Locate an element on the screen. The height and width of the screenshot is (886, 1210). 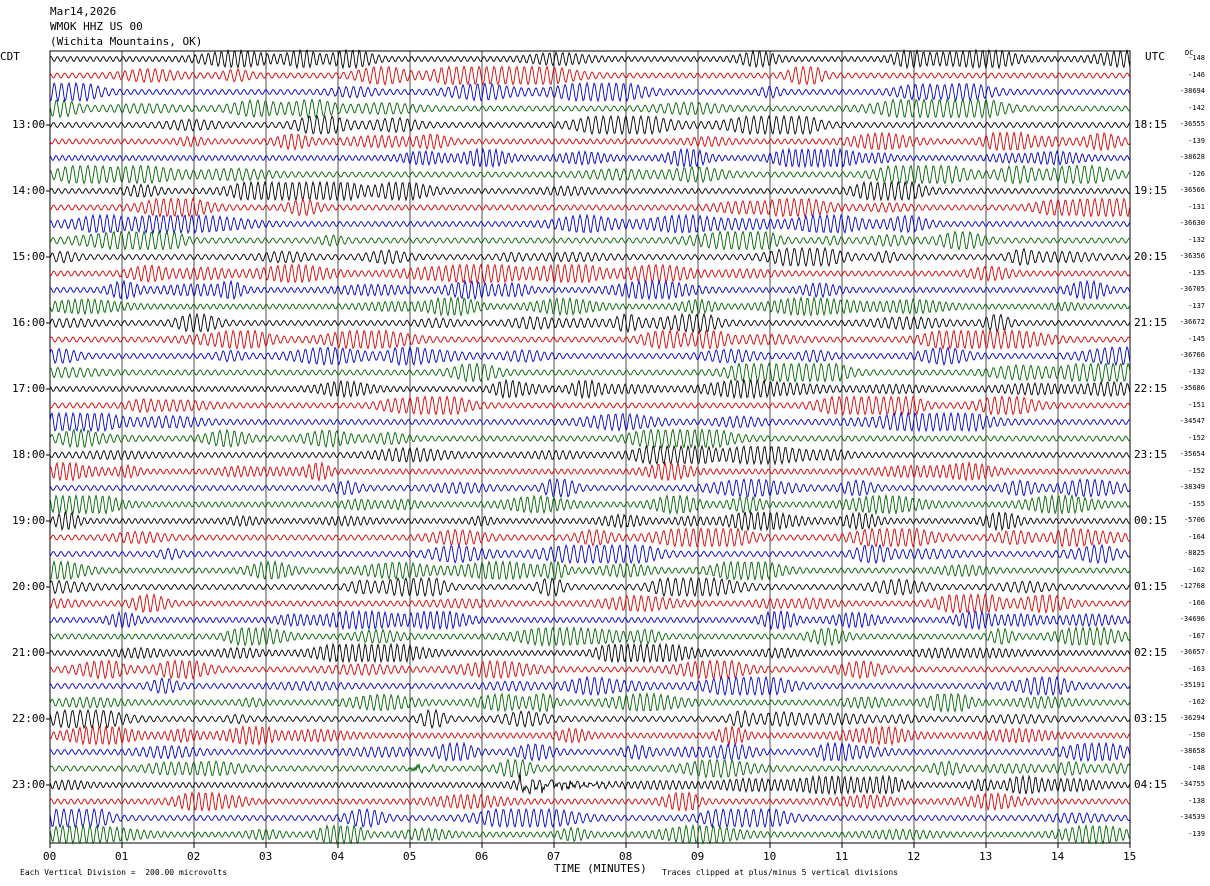
dc-offset-label: -138 is located at coordinates (1196, 800).